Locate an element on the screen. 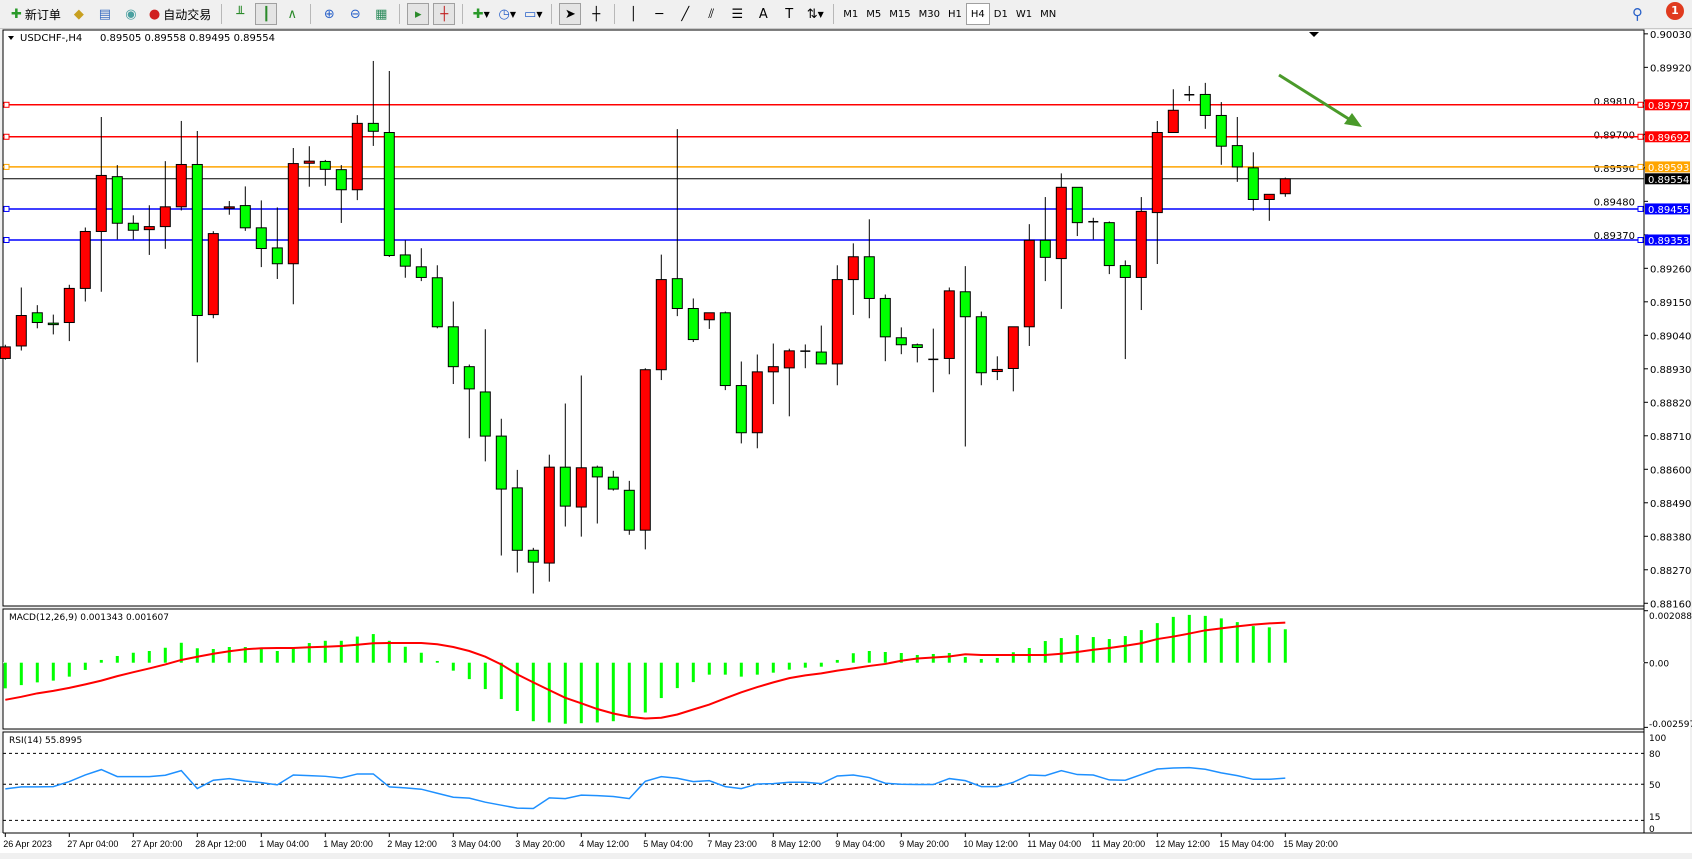 Image resolution: width=1692 pixels, height=859 pixels. indicators-button: ✚ ▼ is located at coordinates (481, 14).